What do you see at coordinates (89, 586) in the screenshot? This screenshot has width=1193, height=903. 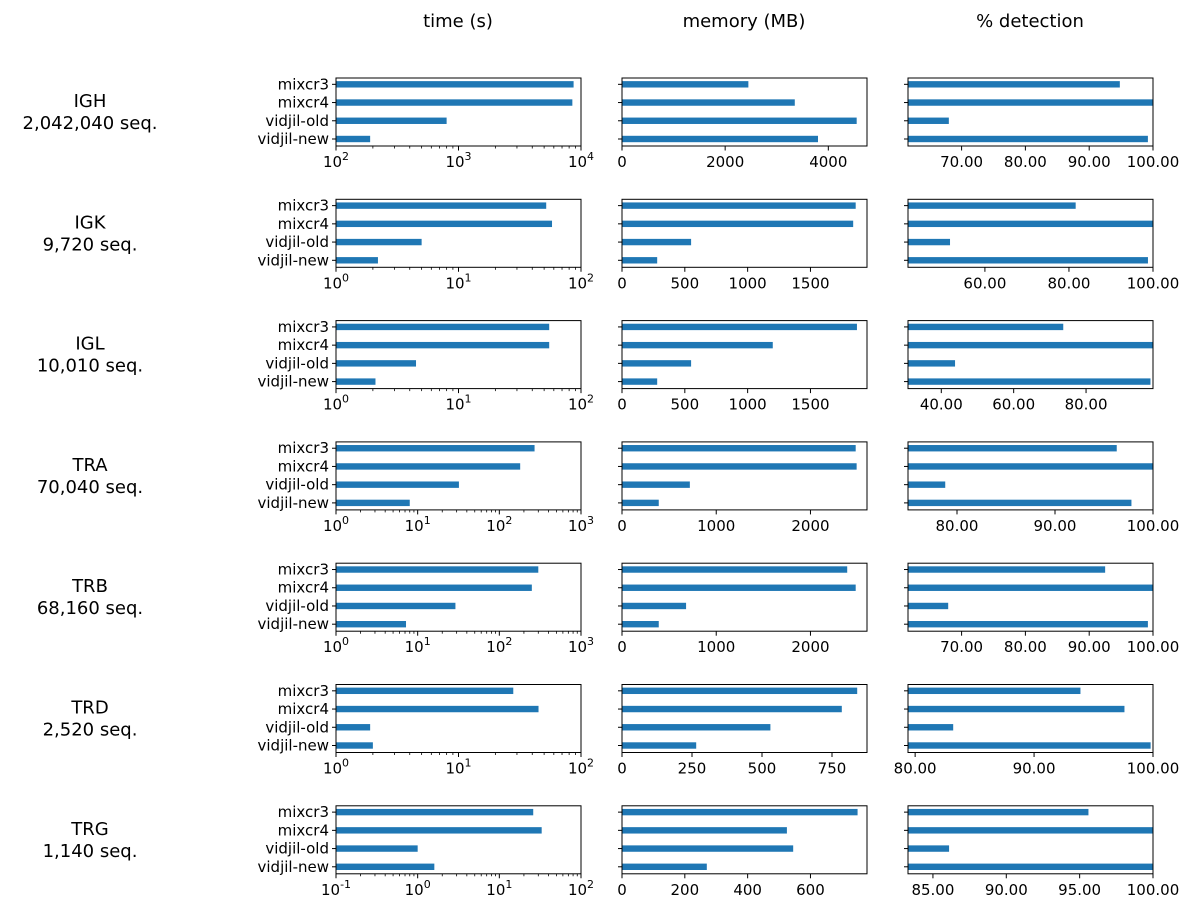 I see `row-label-name: TRB` at bounding box center [89, 586].